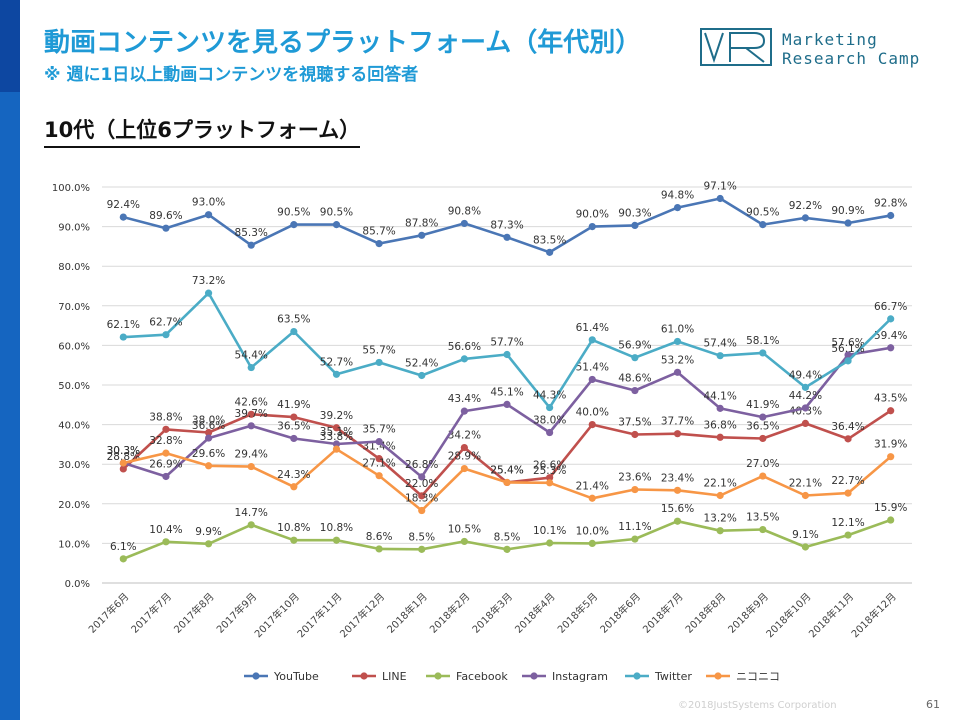  I want to click on data-label: 13.5%, so click(762, 518).